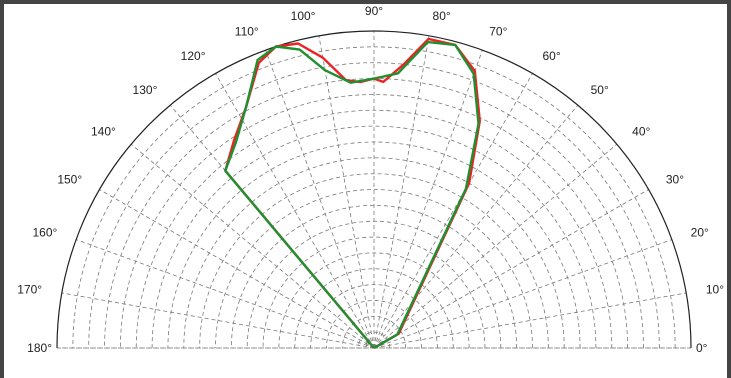 The image size is (731, 378). What do you see at coordinates (715, 289) in the screenshot?
I see `angle-tick-label: 10°` at bounding box center [715, 289].